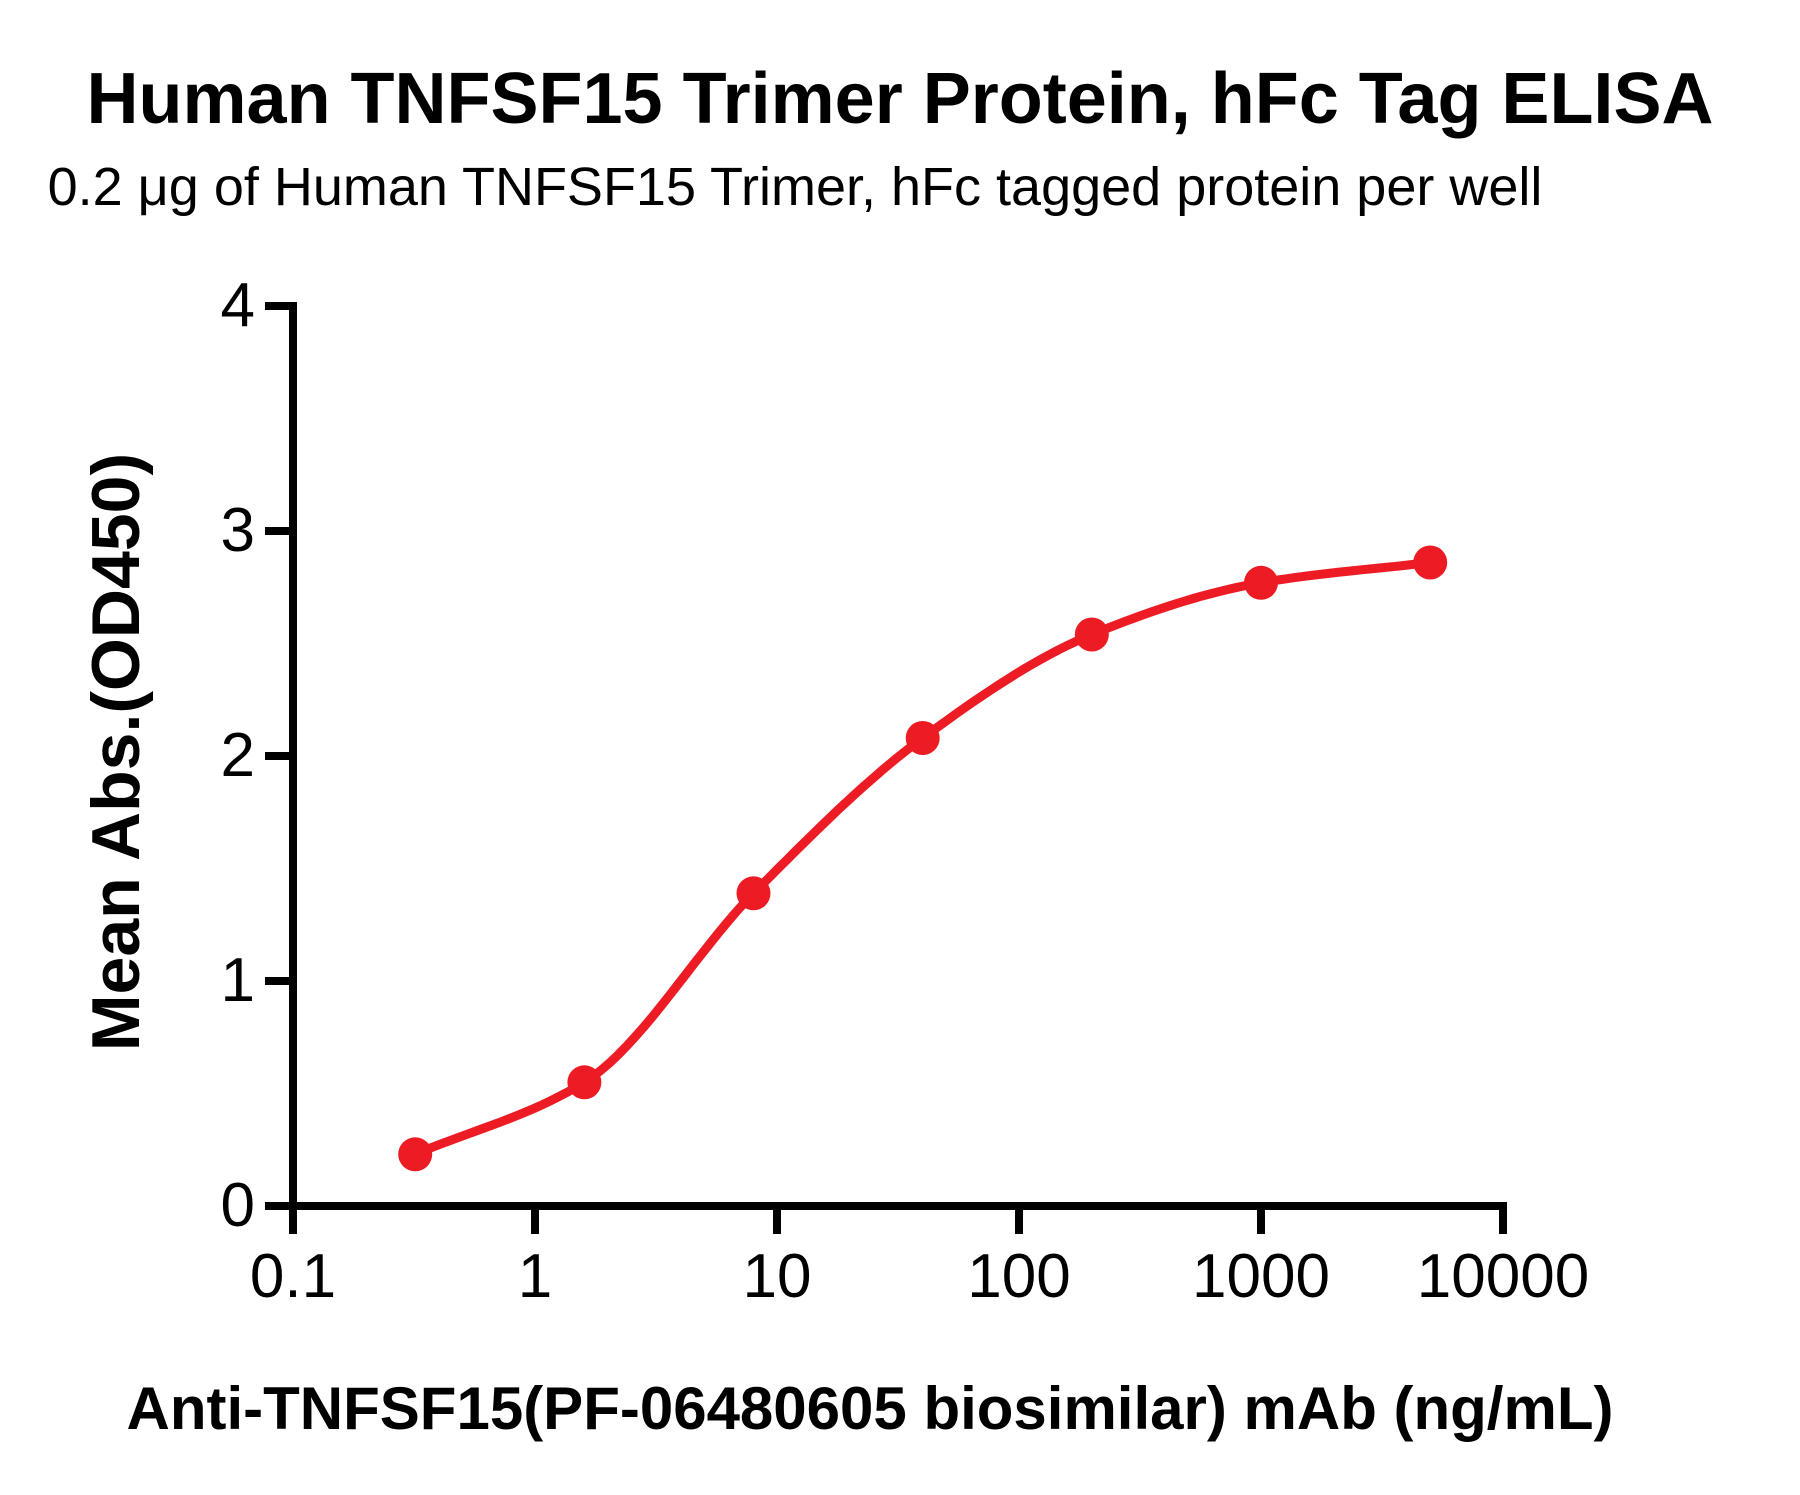 This screenshot has width=1800, height=1495. Describe the element at coordinates (237, 755) in the screenshot. I see `y-tick-label: 2` at that location.